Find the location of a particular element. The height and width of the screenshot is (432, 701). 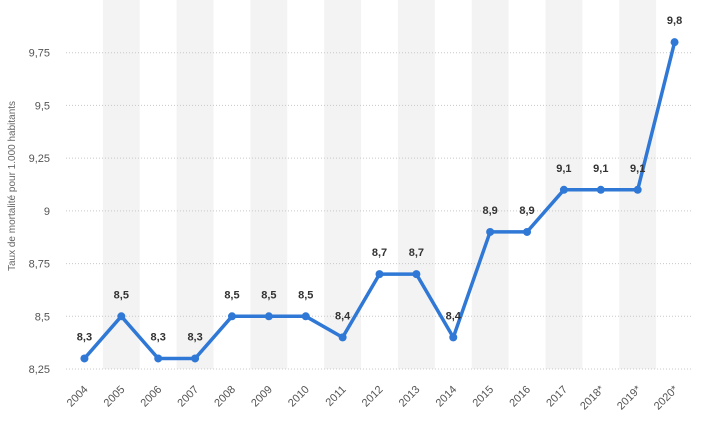

y-tick-label: 9,25 is located at coordinates (39, 159).